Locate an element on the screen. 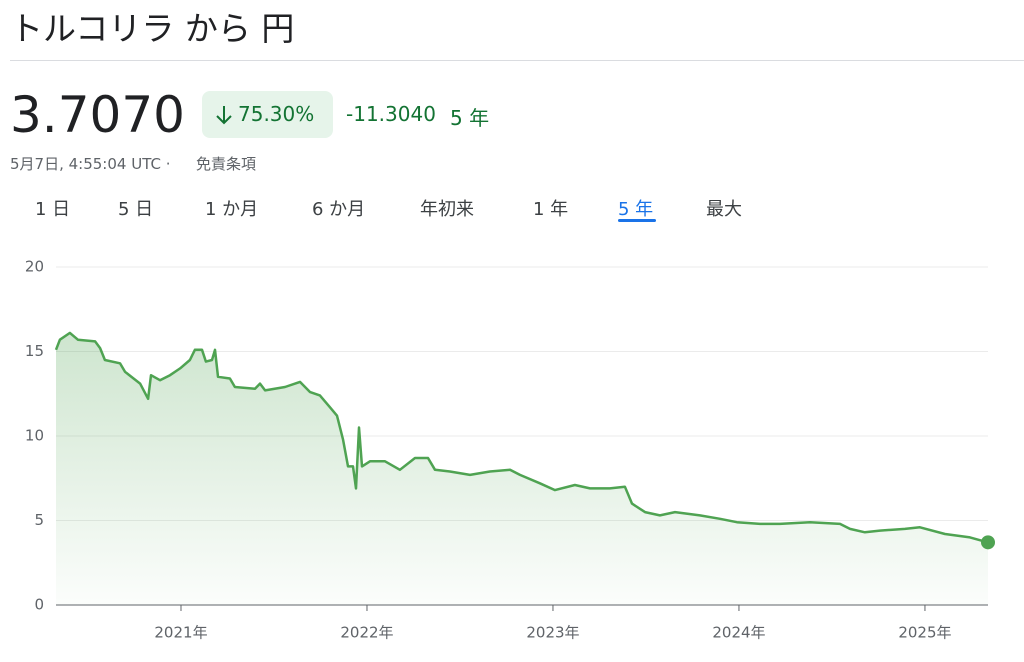  x-tick-label: 2024年 is located at coordinates (738, 633).